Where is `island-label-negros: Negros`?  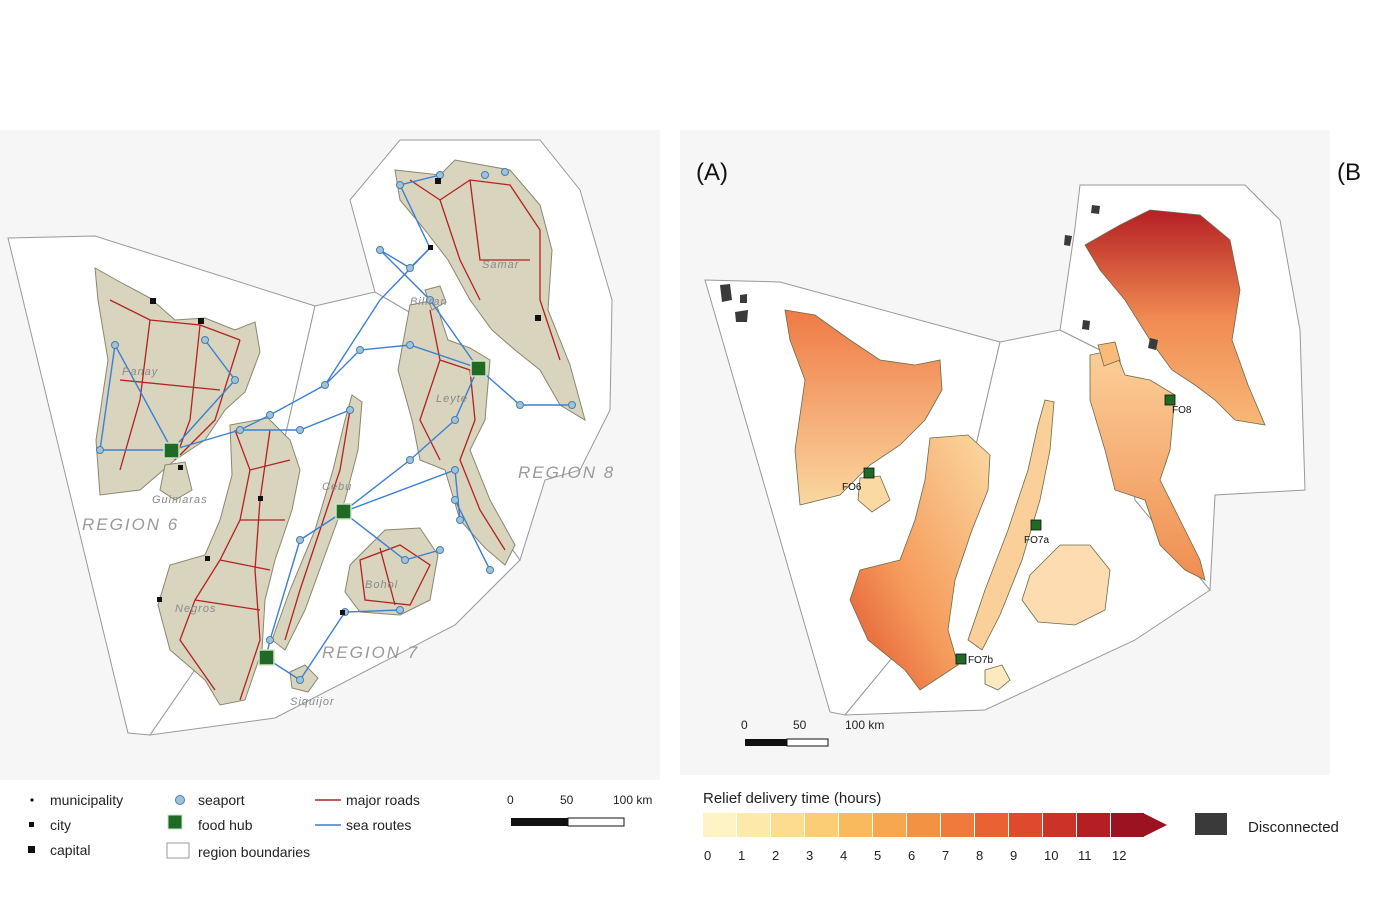 island-label-negros: Negros is located at coordinates (195, 609).